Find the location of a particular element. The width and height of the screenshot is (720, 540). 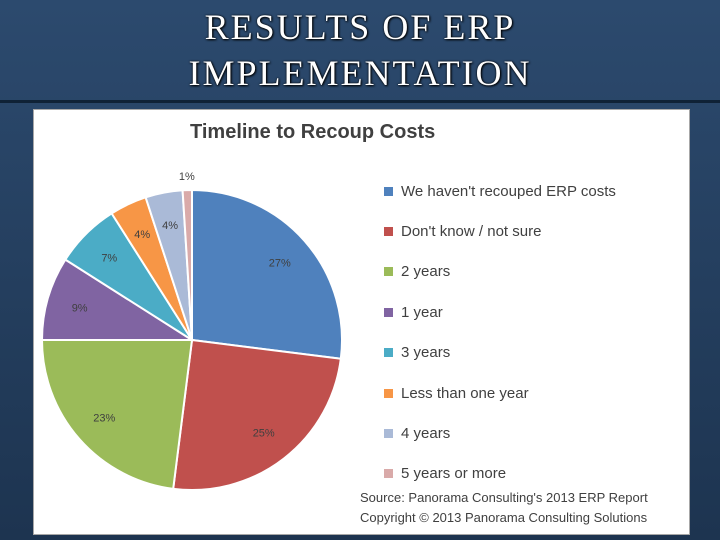

slice-data-label: 23% is located at coordinates (104, 418).